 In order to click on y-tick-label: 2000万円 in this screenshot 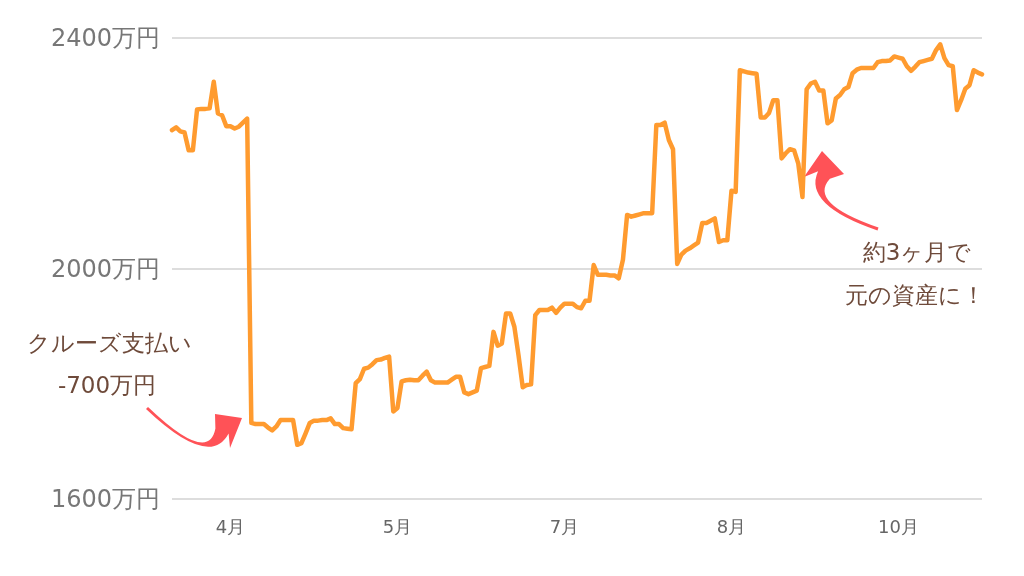, I will do `click(105, 268)`.